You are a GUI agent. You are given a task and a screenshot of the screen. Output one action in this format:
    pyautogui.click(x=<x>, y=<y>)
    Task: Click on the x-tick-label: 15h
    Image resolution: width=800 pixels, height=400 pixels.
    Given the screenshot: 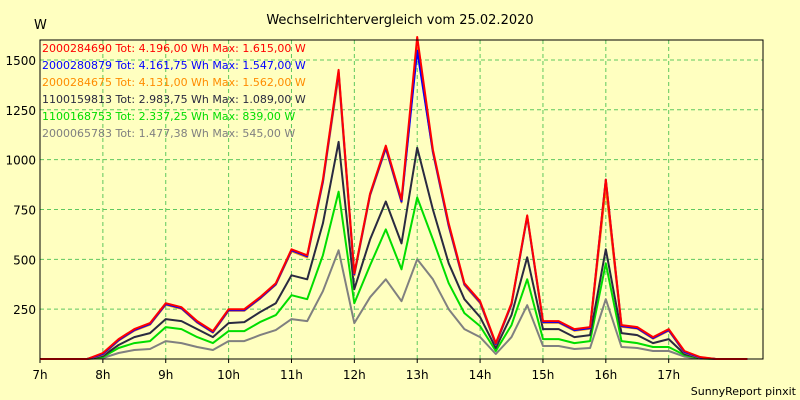 What is the action you would take?
    pyautogui.click(x=543, y=375)
    